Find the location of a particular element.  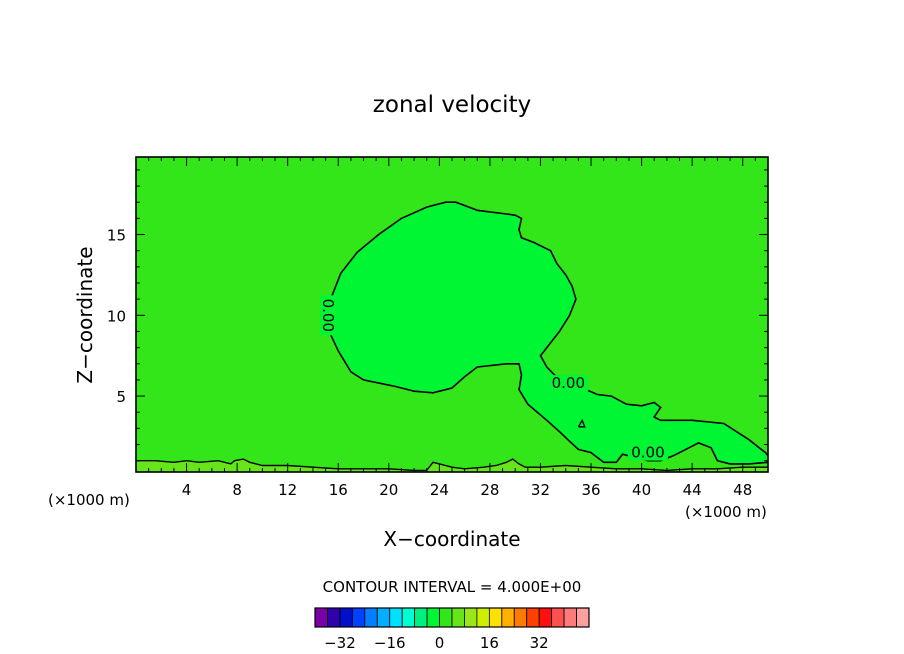

contour-label-2: 0.00 is located at coordinates (647, 453).